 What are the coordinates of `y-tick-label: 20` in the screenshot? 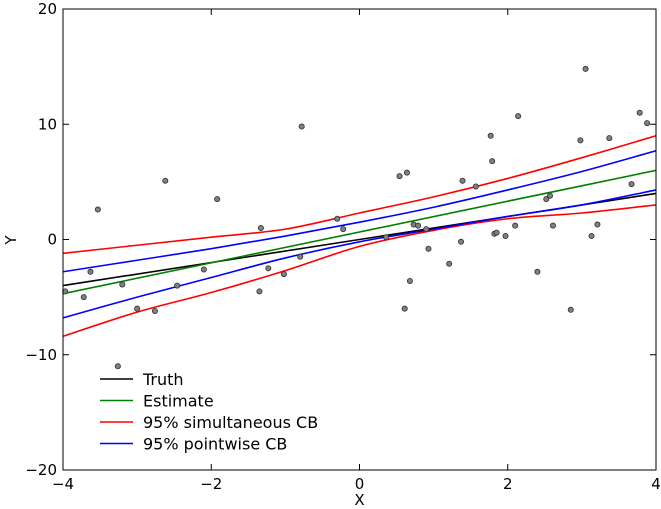 It's located at (47, 9).